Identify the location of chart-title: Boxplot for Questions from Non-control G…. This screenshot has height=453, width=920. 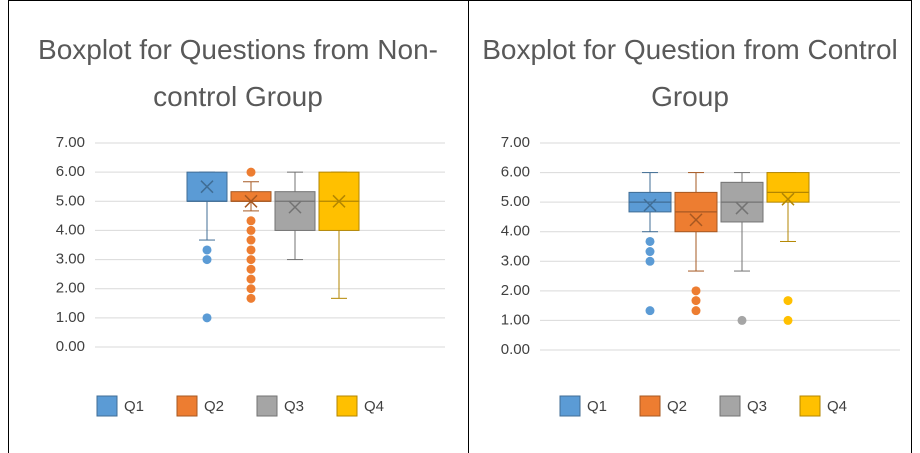
(238, 73).